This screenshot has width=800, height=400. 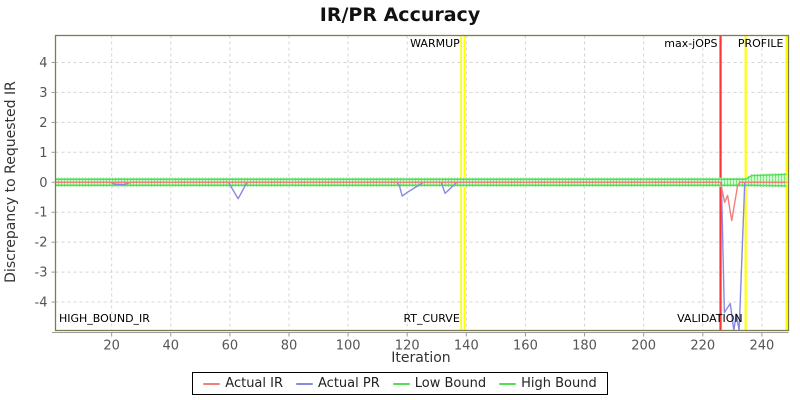 What do you see at coordinates (212, 383) in the screenshot?
I see `legend-swatch-actual-ir` at bounding box center [212, 383].